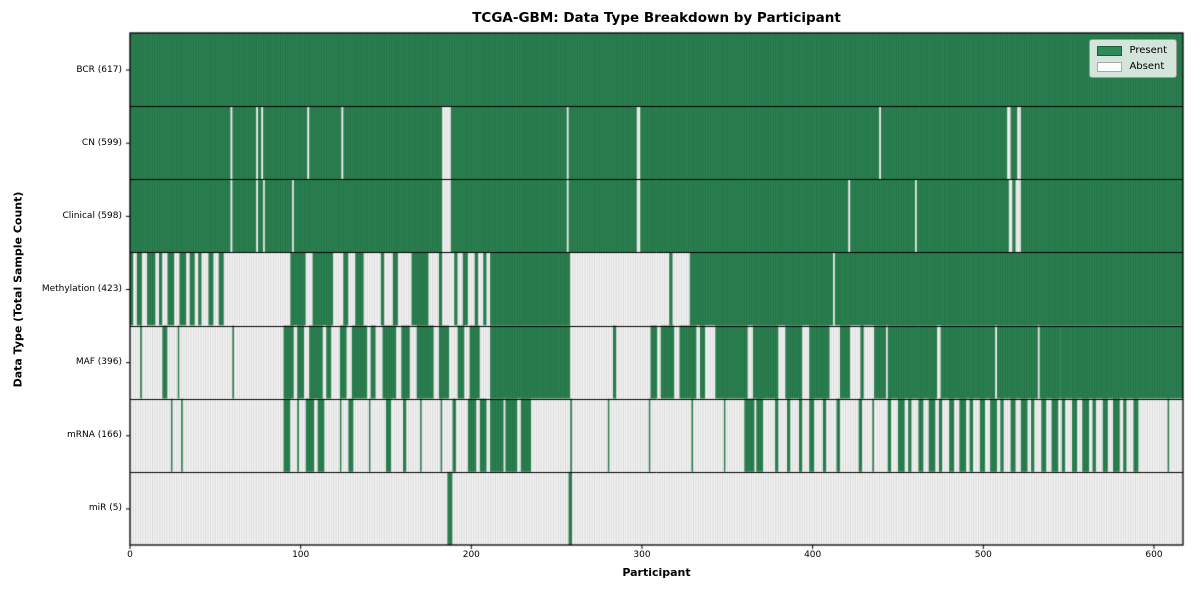  What do you see at coordinates (99, 69) in the screenshot?
I see `y-tick-label-BCR: BCR (617)` at bounding box center [99, 69].